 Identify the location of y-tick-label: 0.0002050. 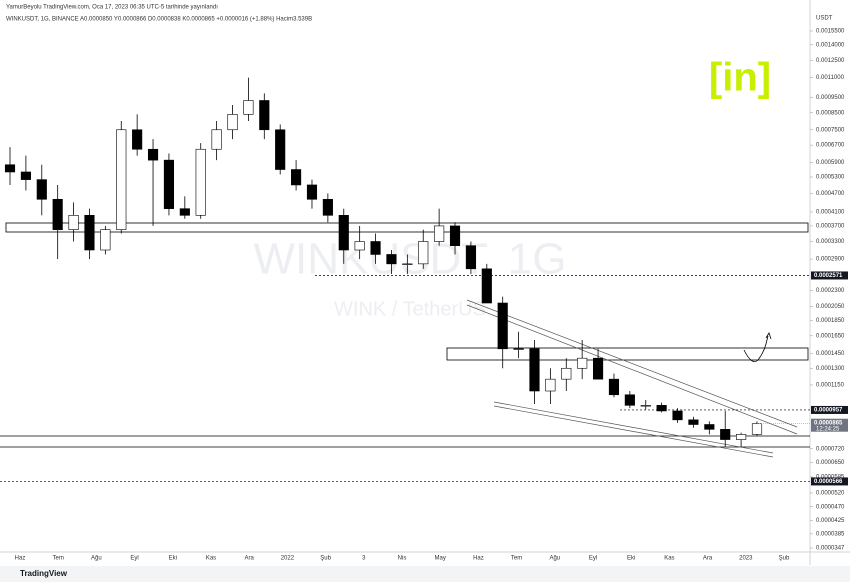
(830, 307).